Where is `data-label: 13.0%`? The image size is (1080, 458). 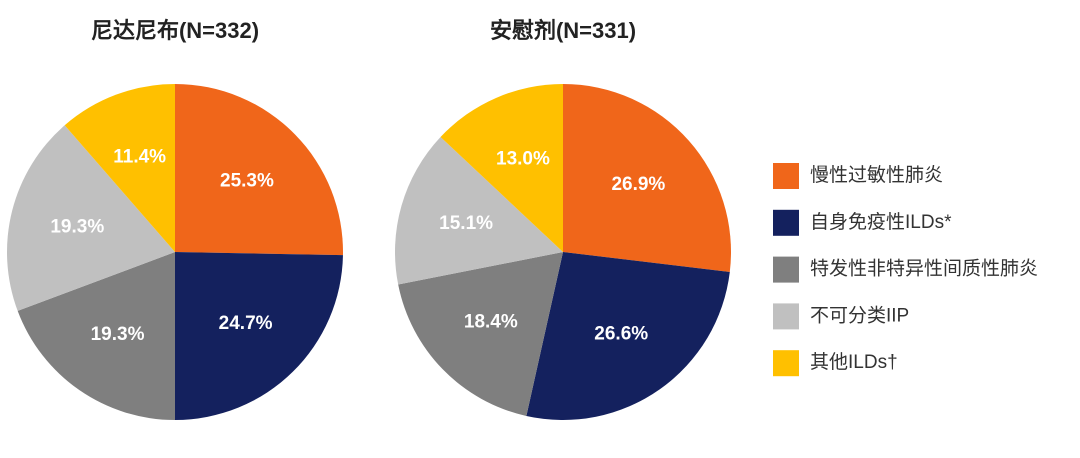
data-label: 13.0% is located at coordinates (523, 159).